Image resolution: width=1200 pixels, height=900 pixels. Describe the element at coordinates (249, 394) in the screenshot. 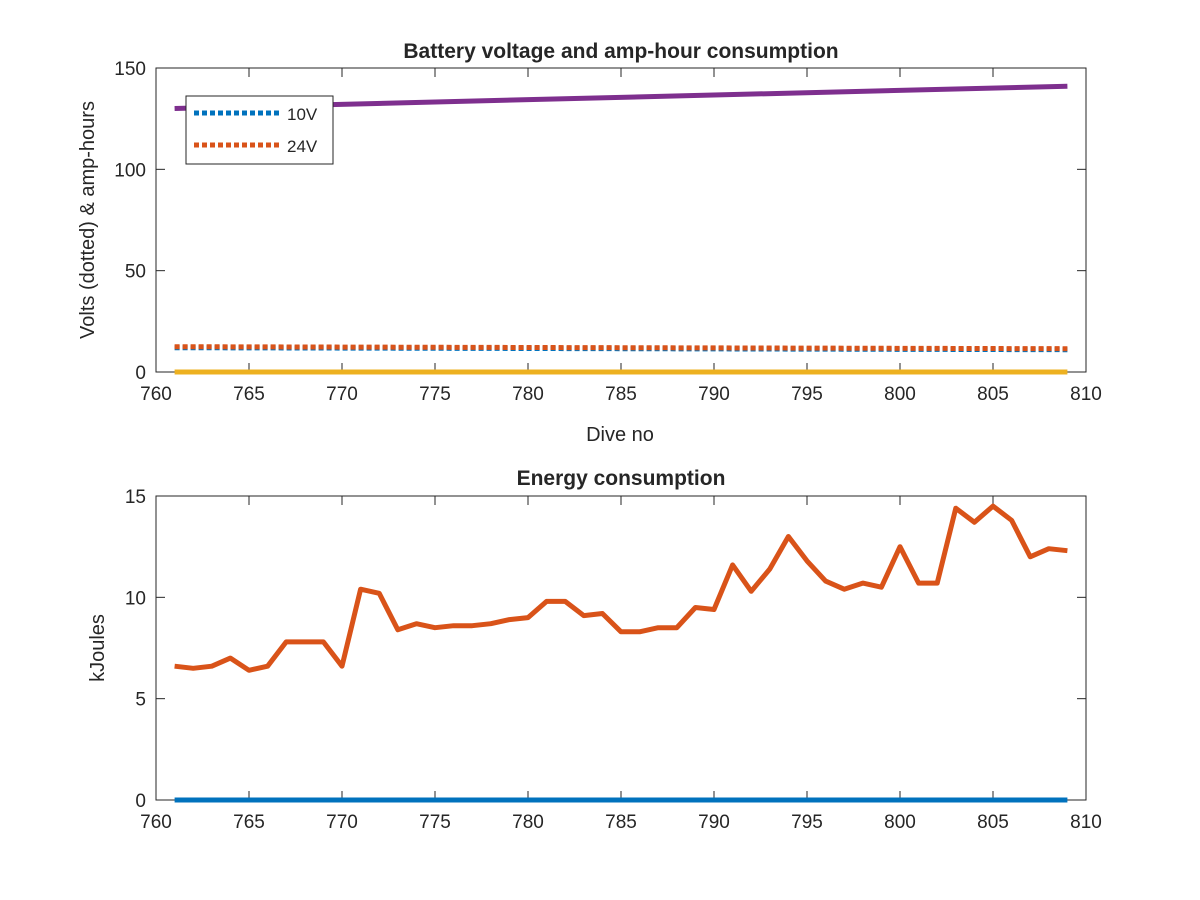

I see `battery-chart-xtick-label: 765` at that location.